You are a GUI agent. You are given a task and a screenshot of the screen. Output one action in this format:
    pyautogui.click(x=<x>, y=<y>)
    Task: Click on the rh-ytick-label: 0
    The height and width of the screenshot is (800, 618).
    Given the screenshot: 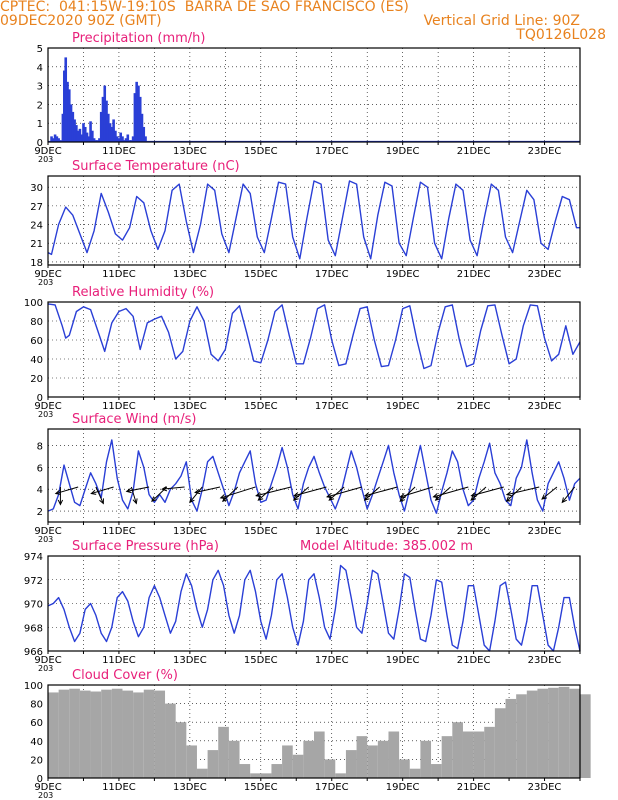 What is the action you would take?
    pyautogui.click(x=40, y=398)
    